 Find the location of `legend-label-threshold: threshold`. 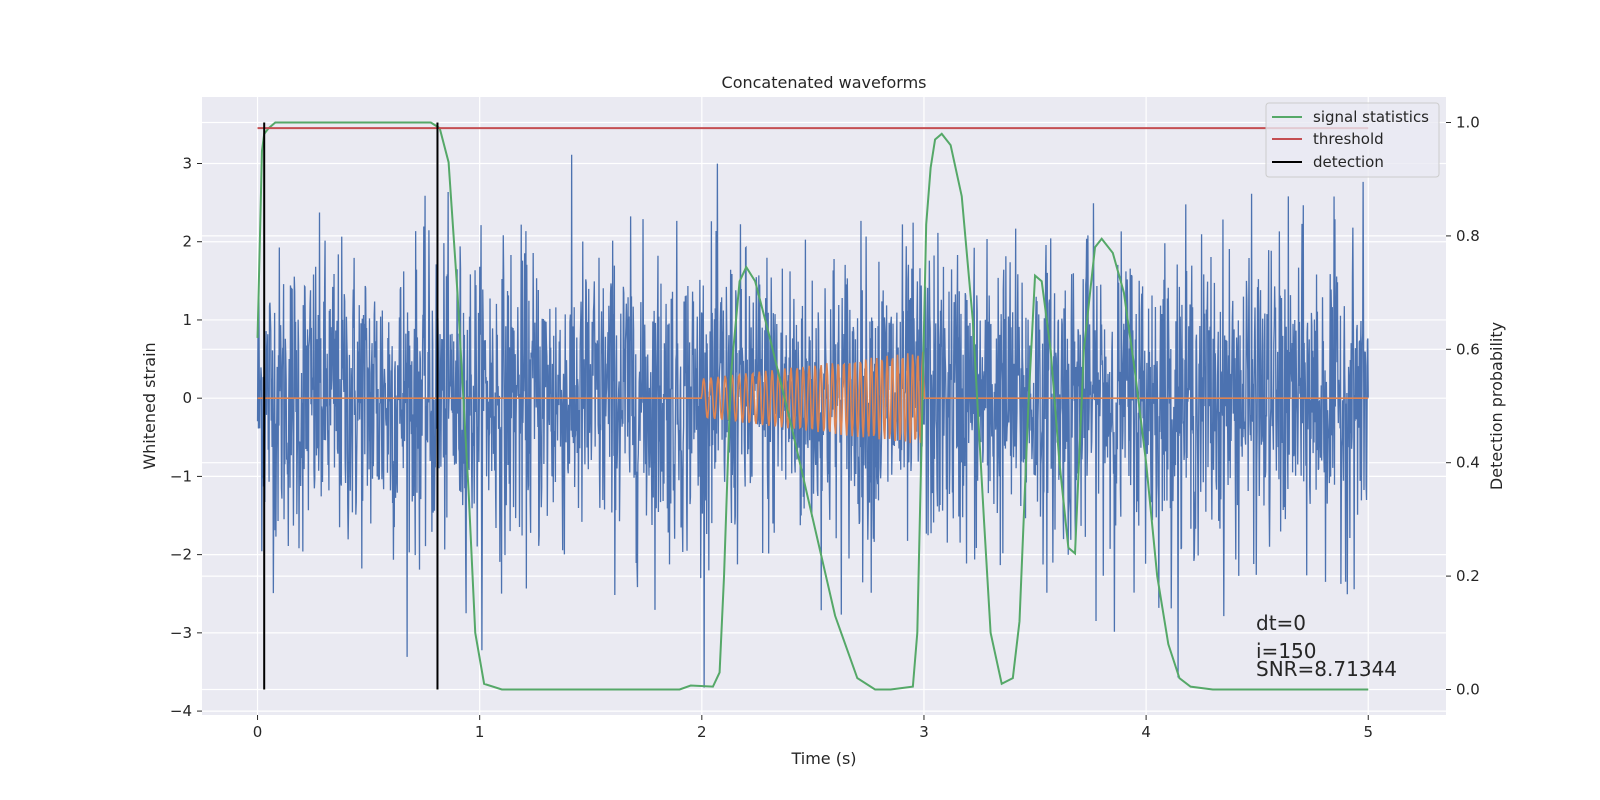

legend-label-threshold: threshold is located at coordinates (1348, 139).